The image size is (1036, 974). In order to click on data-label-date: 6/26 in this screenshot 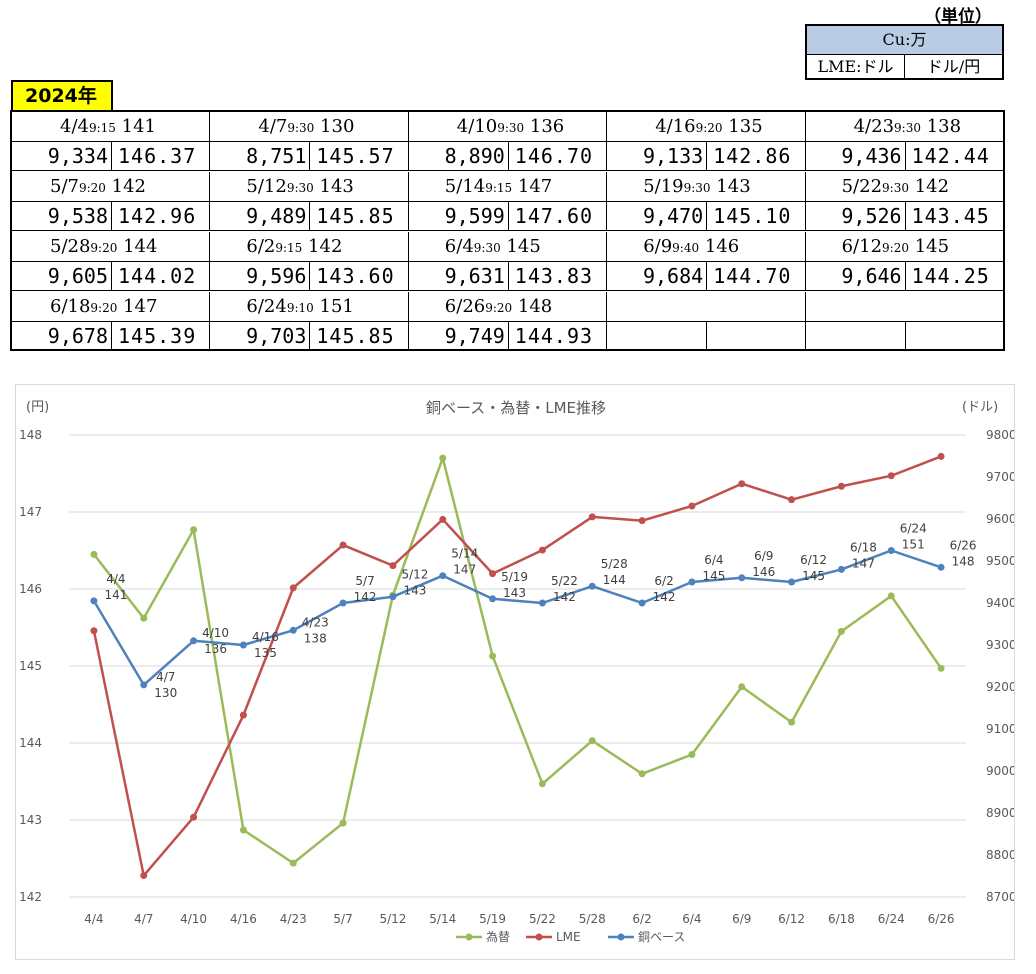, I will do `click(963, 545)`.